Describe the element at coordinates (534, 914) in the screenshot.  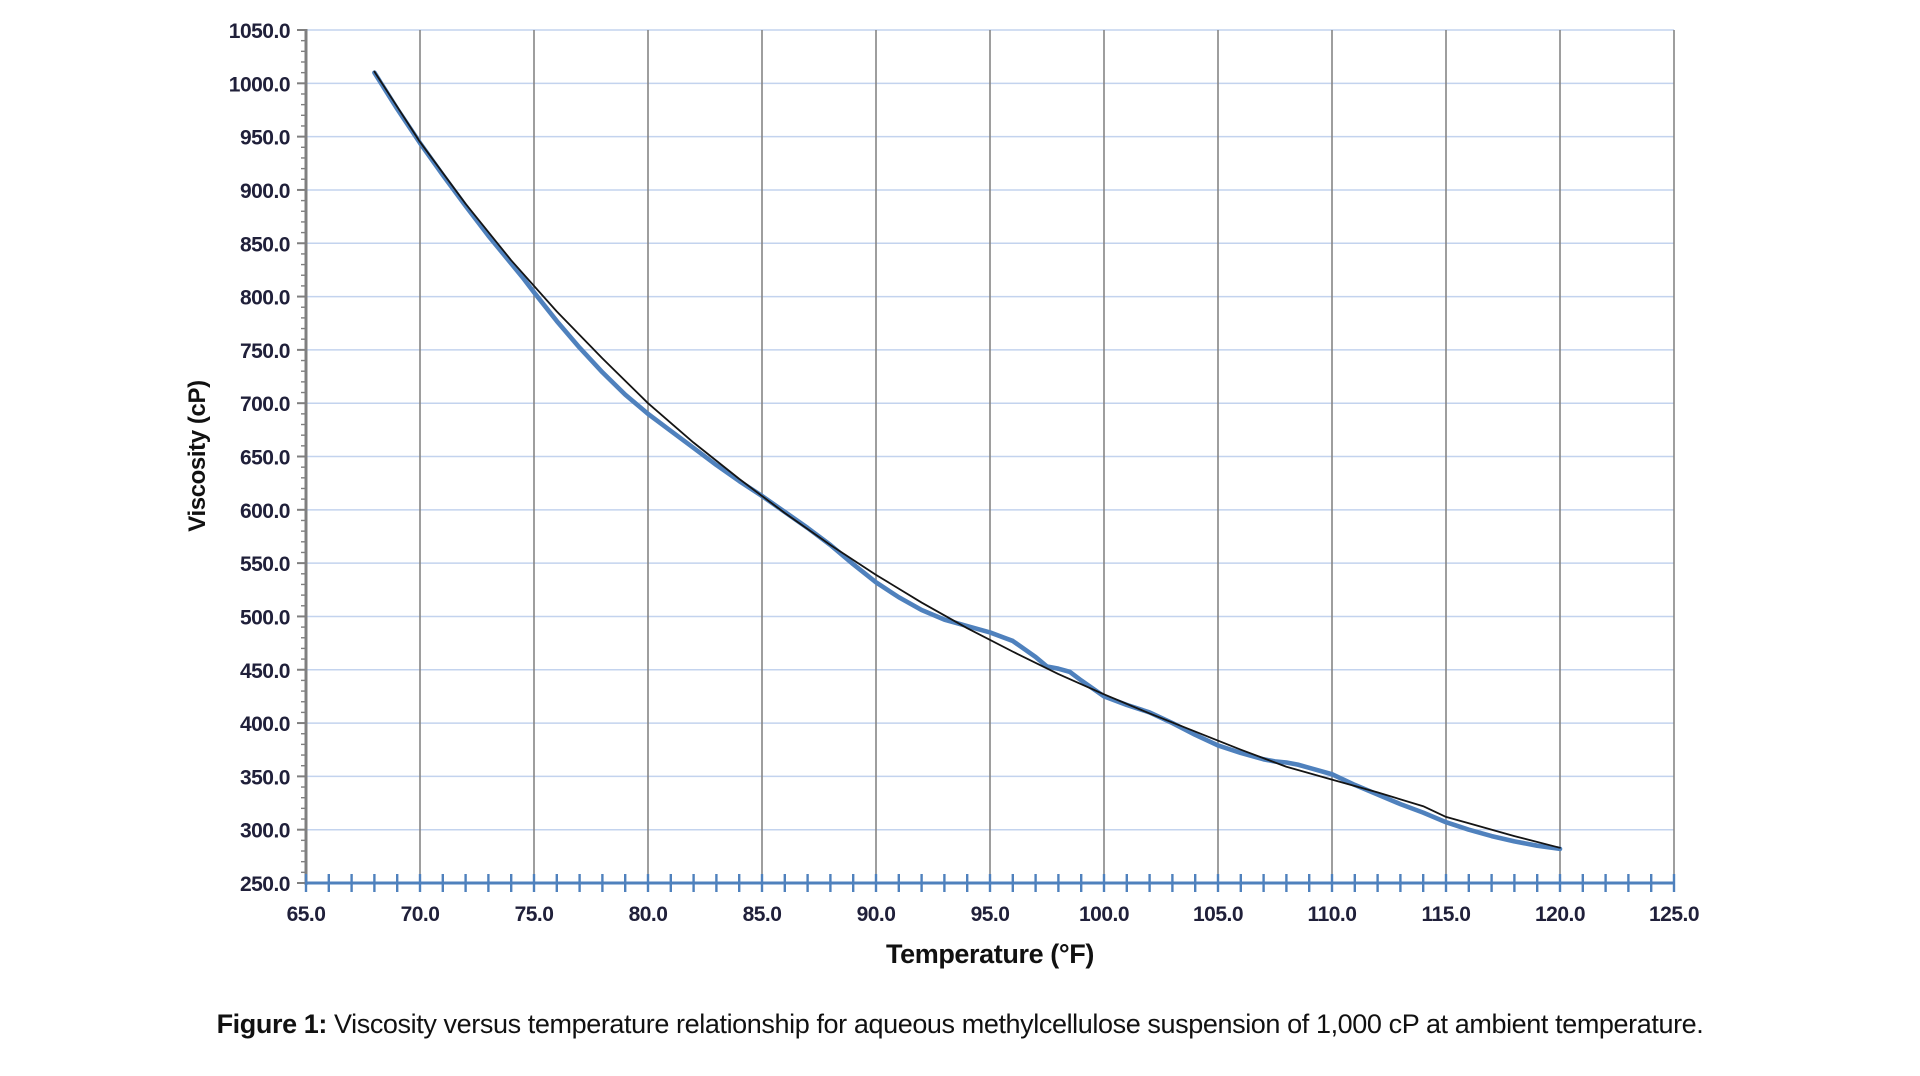
I see `x-tick-label: 75.0` at that location.